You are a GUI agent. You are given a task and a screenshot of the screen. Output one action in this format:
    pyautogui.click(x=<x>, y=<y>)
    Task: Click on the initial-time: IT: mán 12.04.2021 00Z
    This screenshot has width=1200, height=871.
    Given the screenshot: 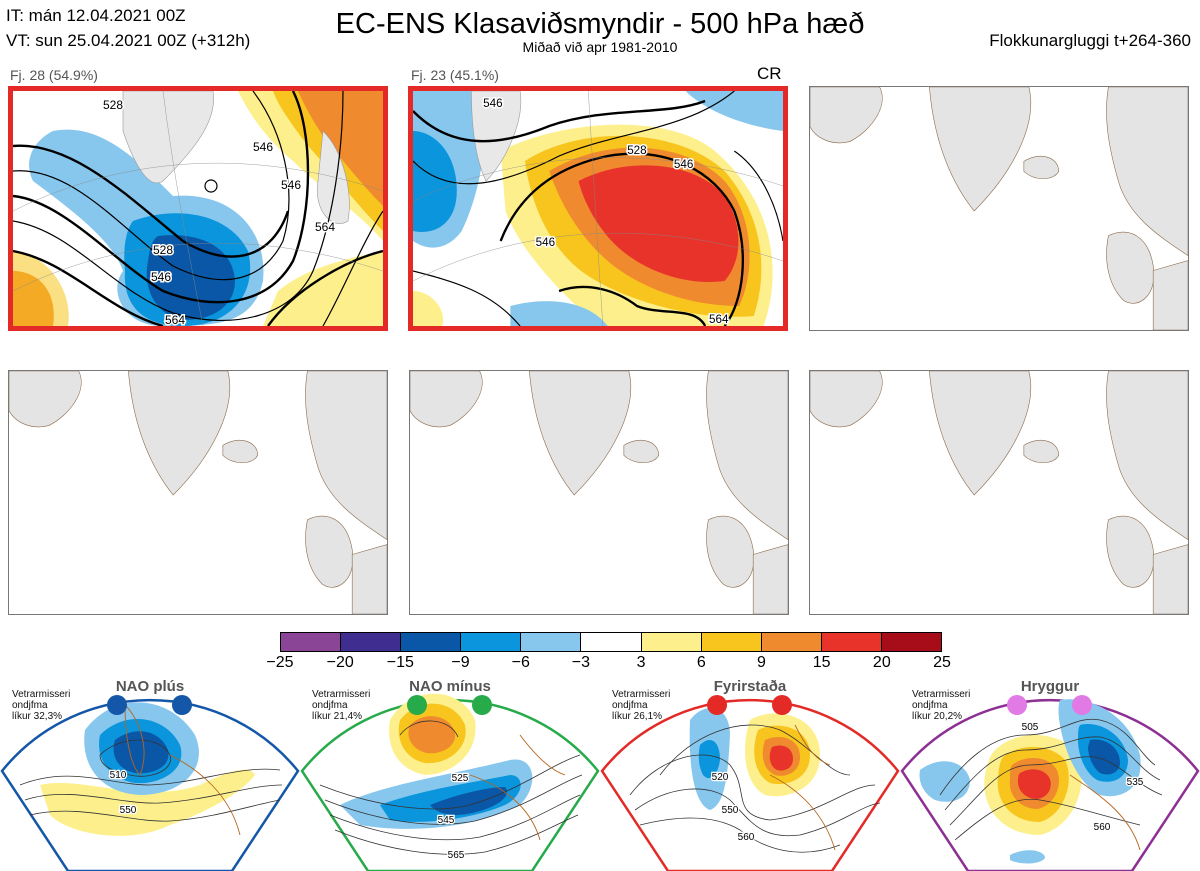 What is the action you would take?
    pyautogui.click(x=96, y=15)
    